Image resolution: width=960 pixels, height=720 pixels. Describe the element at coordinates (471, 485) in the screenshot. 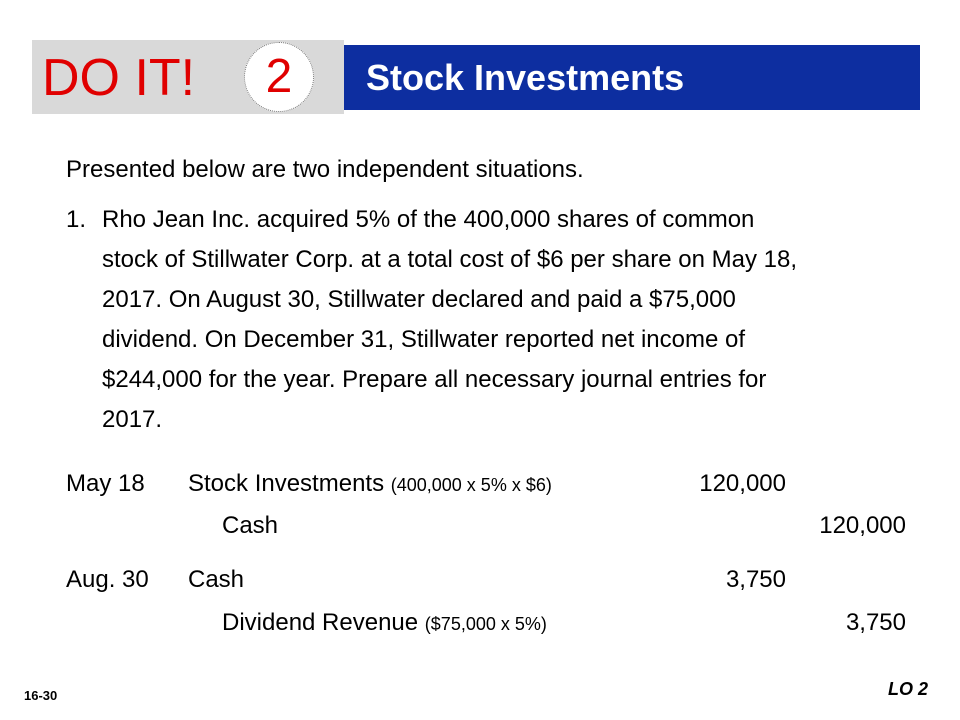

I see `debit-note: (400,000 x 5% x $6)` at that location.